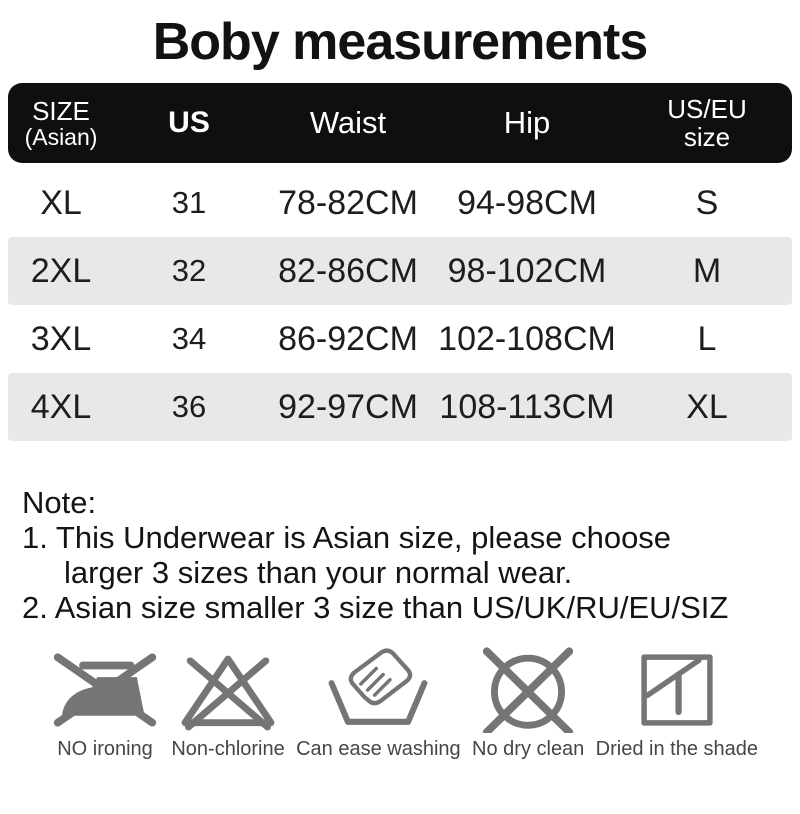 Image resolution: width=800 pixels, height=814 pixels. What do you see at coordinates (228, 693) in the screenshot?
I see `non-chlorine-bleach-icon` at bounding box center [228, 693].